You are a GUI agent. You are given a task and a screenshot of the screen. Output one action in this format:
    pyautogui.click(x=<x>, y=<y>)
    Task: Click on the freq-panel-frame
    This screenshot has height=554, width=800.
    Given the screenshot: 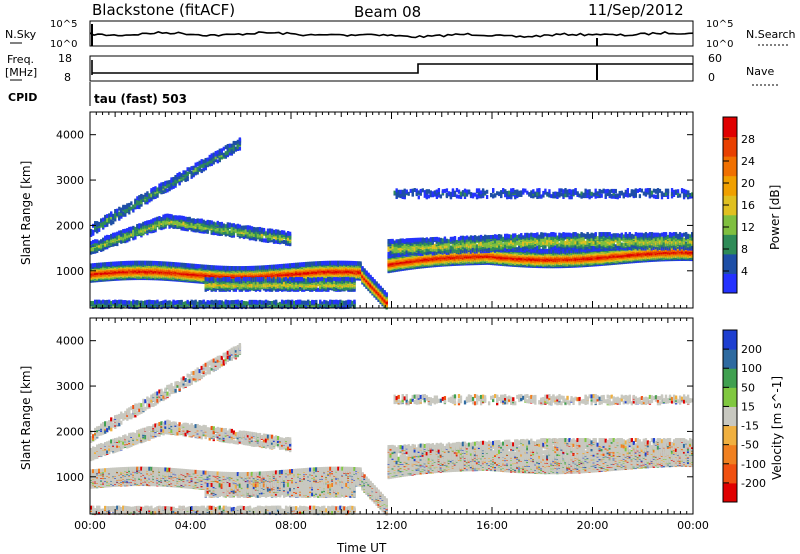 What is the action you would take?
    pyautogui.click(x=391, y=68)
    